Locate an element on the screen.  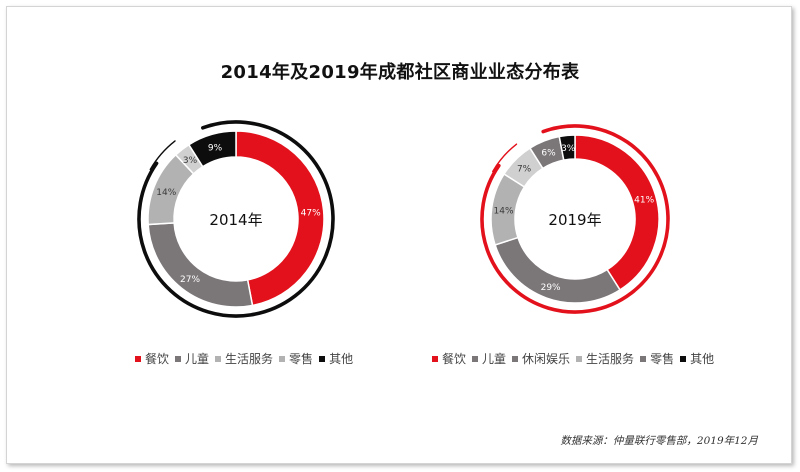
legend-2014-label-2: 生活服务 is located at coordinates (249, 359).